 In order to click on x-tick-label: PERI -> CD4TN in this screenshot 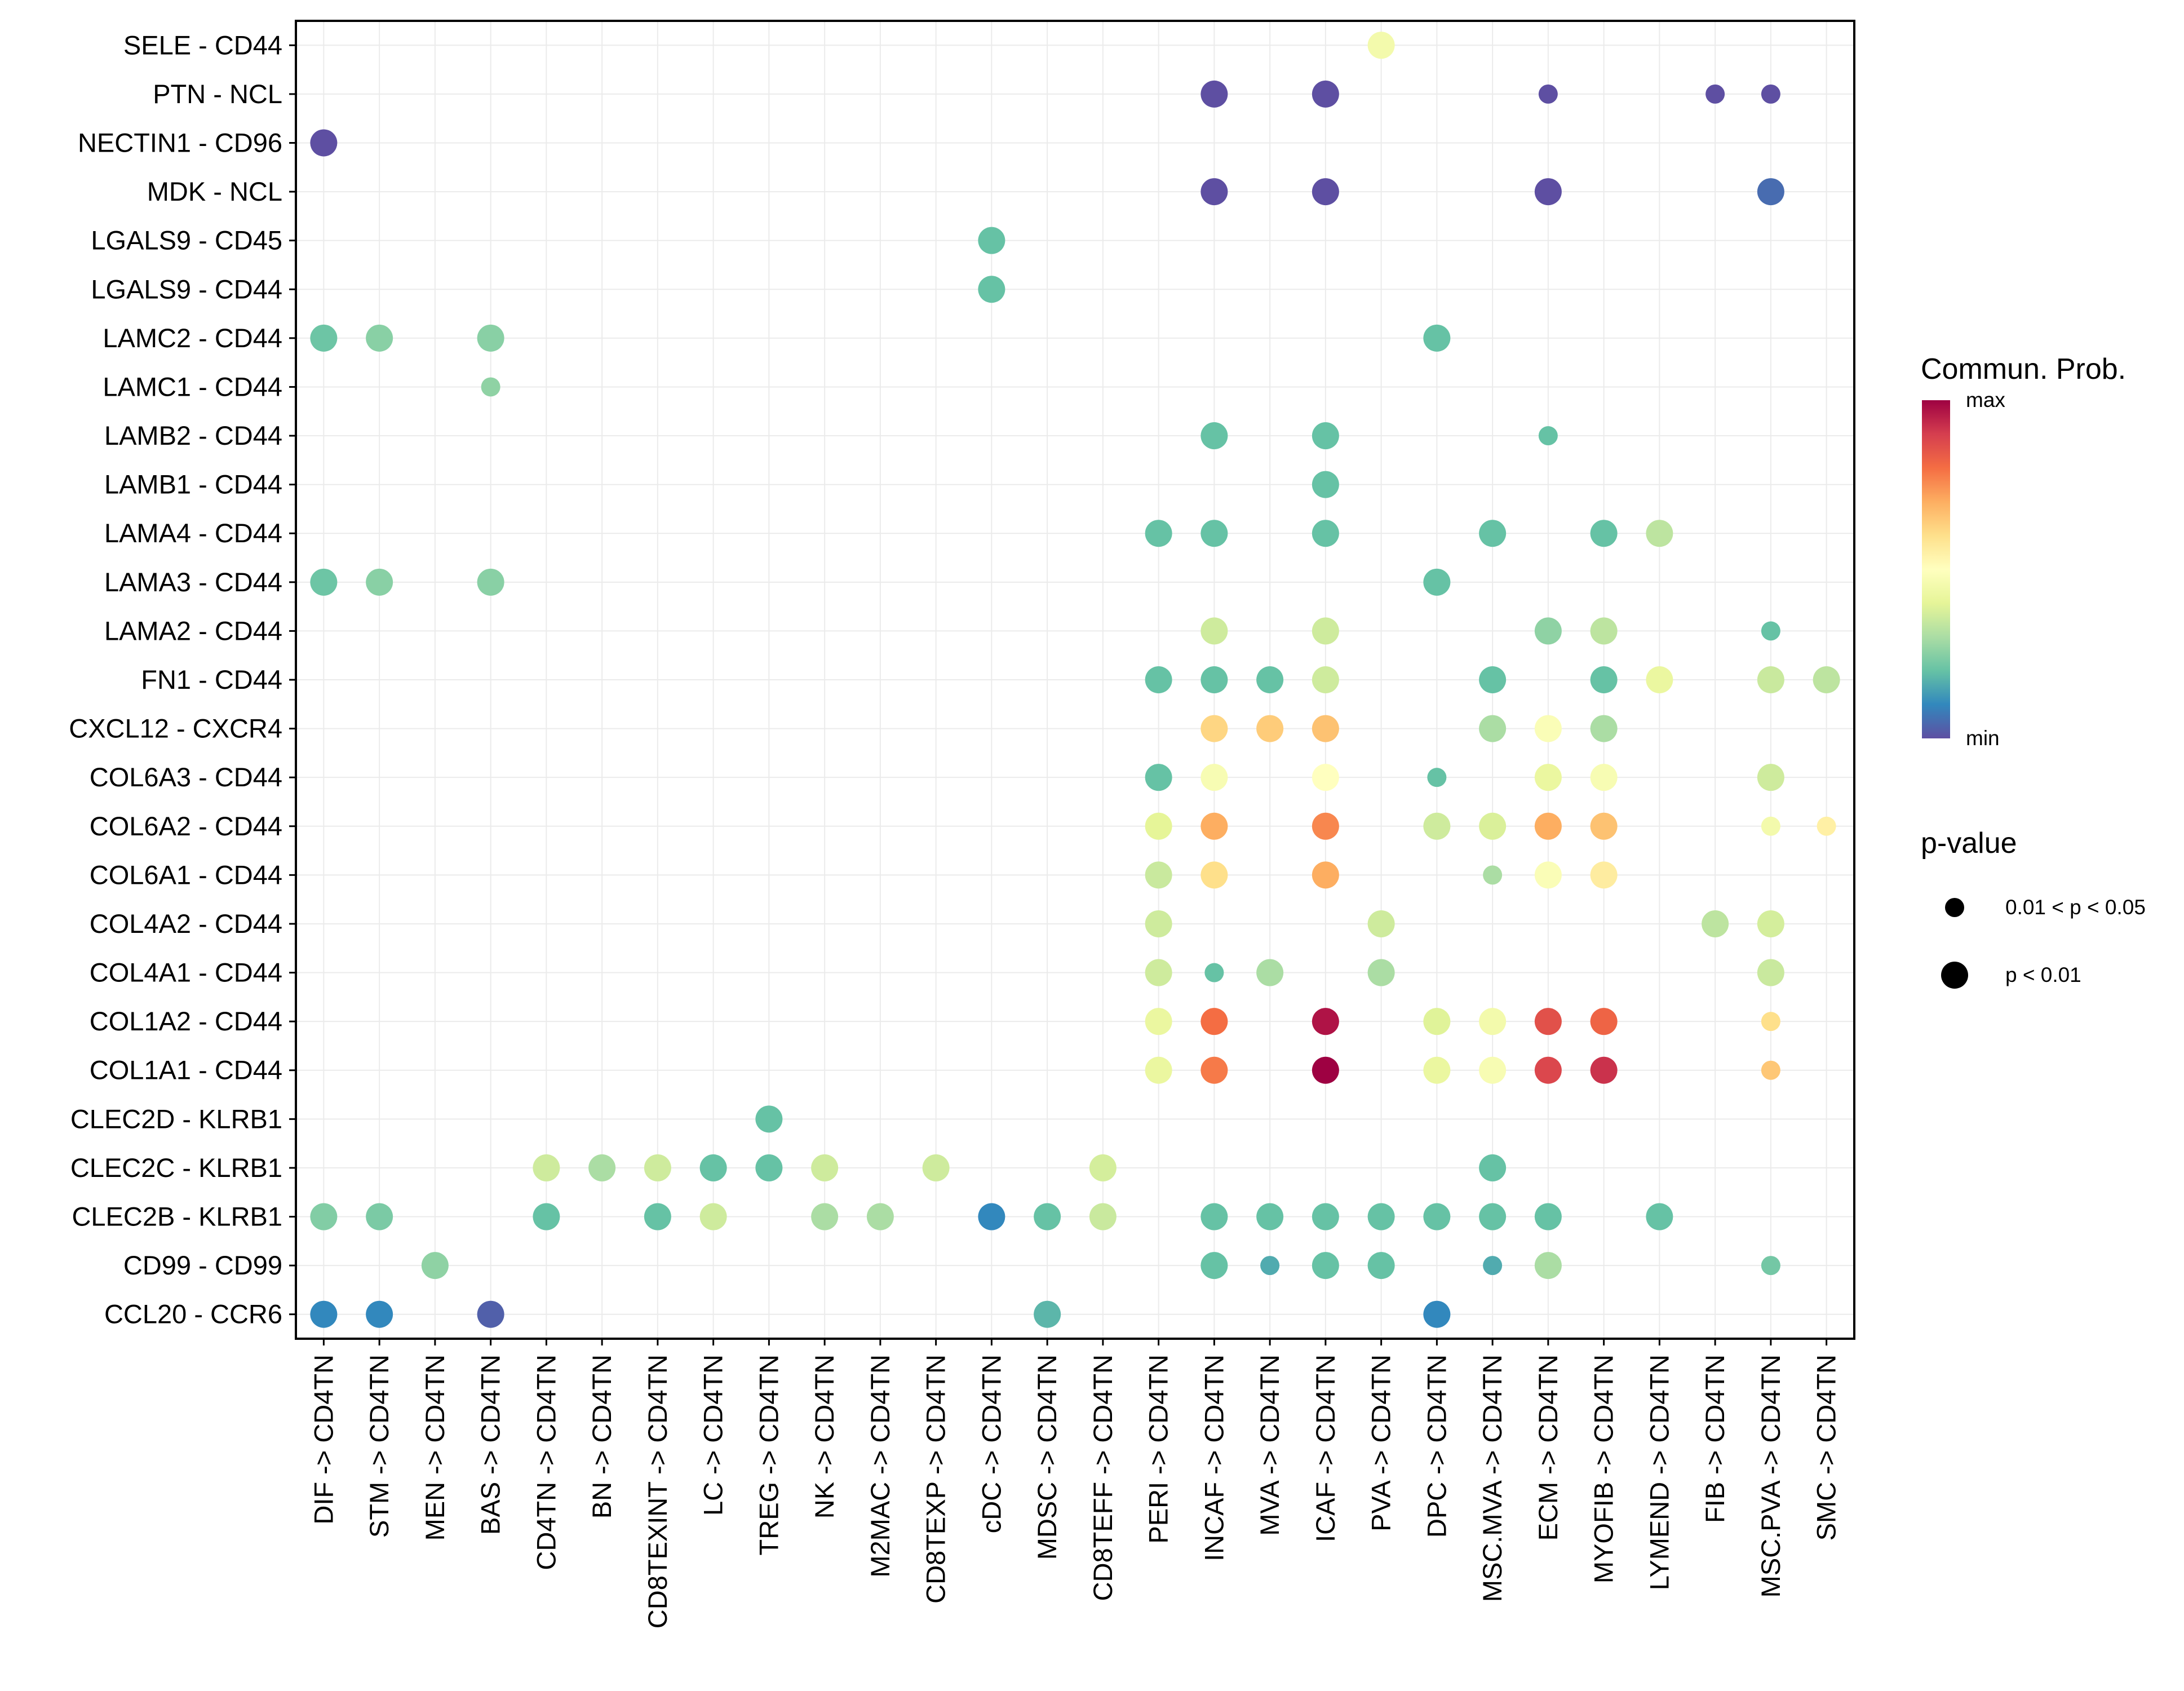, I will do `click(1158, 1449)`.